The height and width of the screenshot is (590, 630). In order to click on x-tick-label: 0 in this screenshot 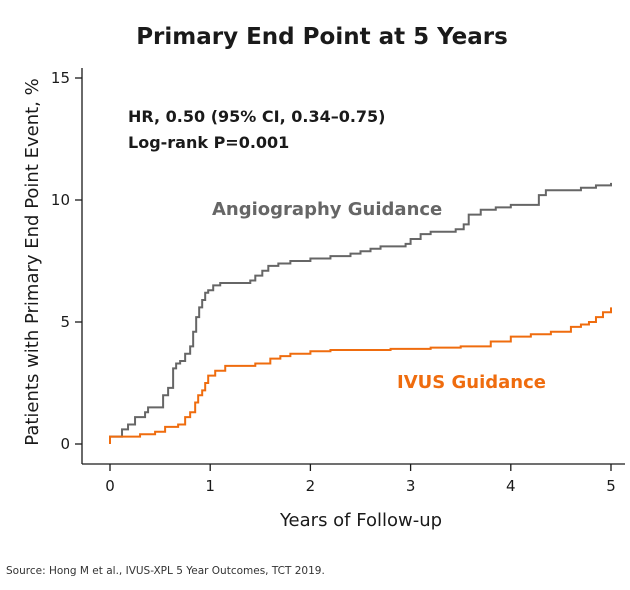, I will do `click(110, 486)`.